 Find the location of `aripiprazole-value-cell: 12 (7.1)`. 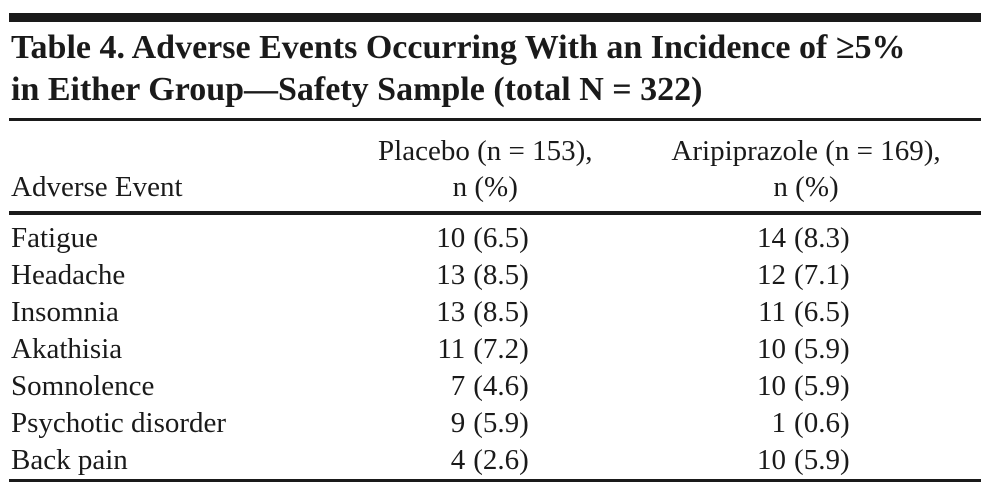

aripiprazole-value-cell: 12 (7.1) is located at coordinates (806, 275).